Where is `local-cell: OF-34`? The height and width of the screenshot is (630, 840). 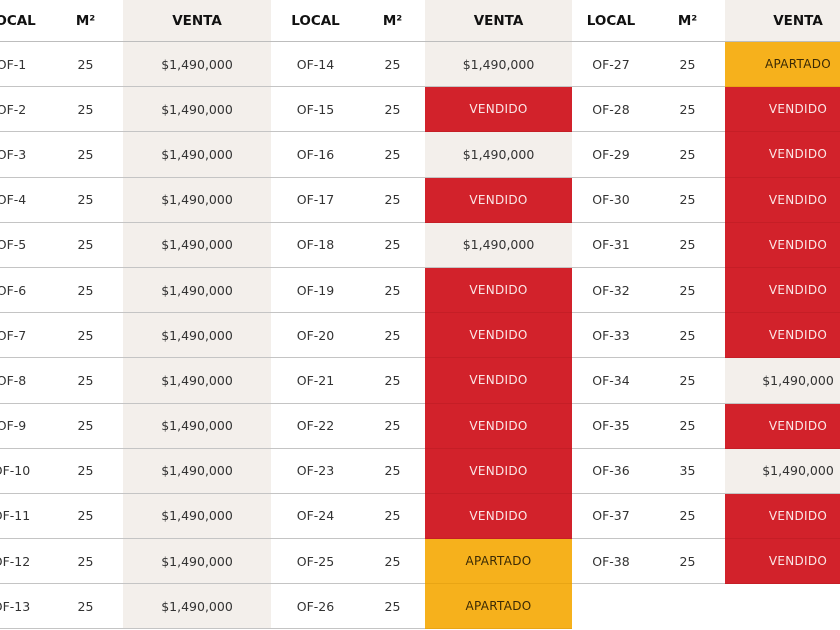 local-cell: OF-34 is located at coordinates (611, 381).